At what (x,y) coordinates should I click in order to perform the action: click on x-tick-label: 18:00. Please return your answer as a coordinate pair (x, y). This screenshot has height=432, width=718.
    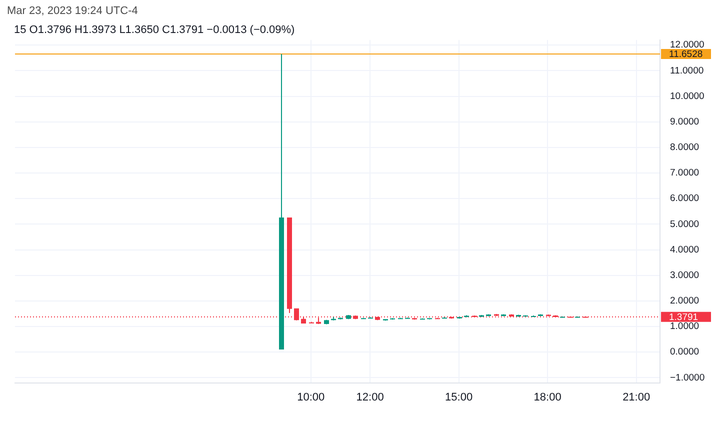
    Looking at the image, I should click on (548, 397).